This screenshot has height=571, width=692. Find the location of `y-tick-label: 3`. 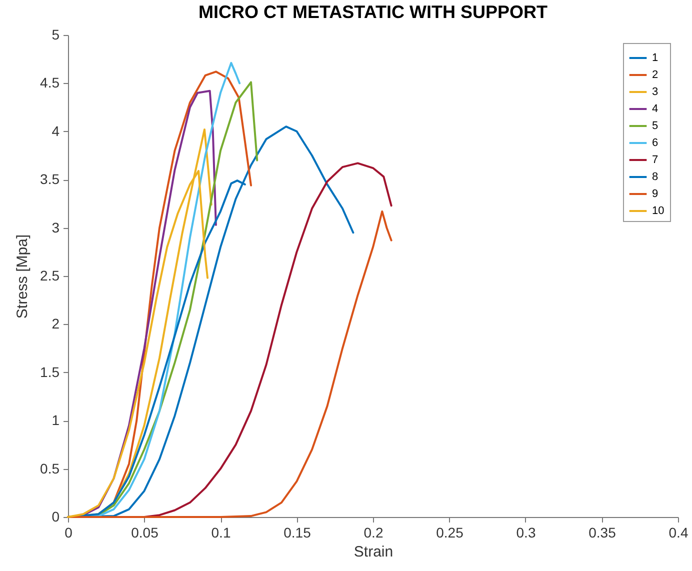

y-tick-label: 3 is located at coordinates (56, 227).